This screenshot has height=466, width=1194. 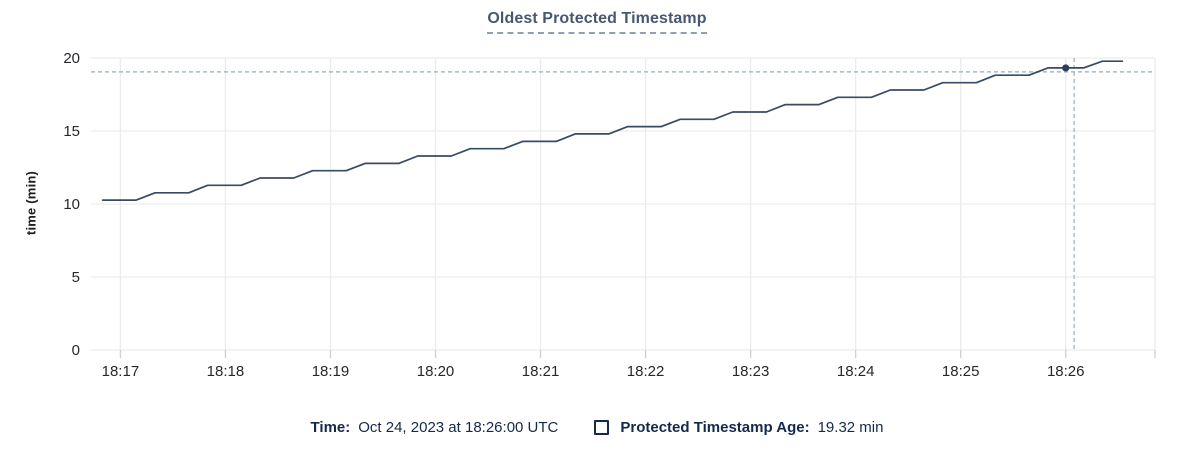 I want to click on svg-text: 18:20, so click(x=436, y=371).